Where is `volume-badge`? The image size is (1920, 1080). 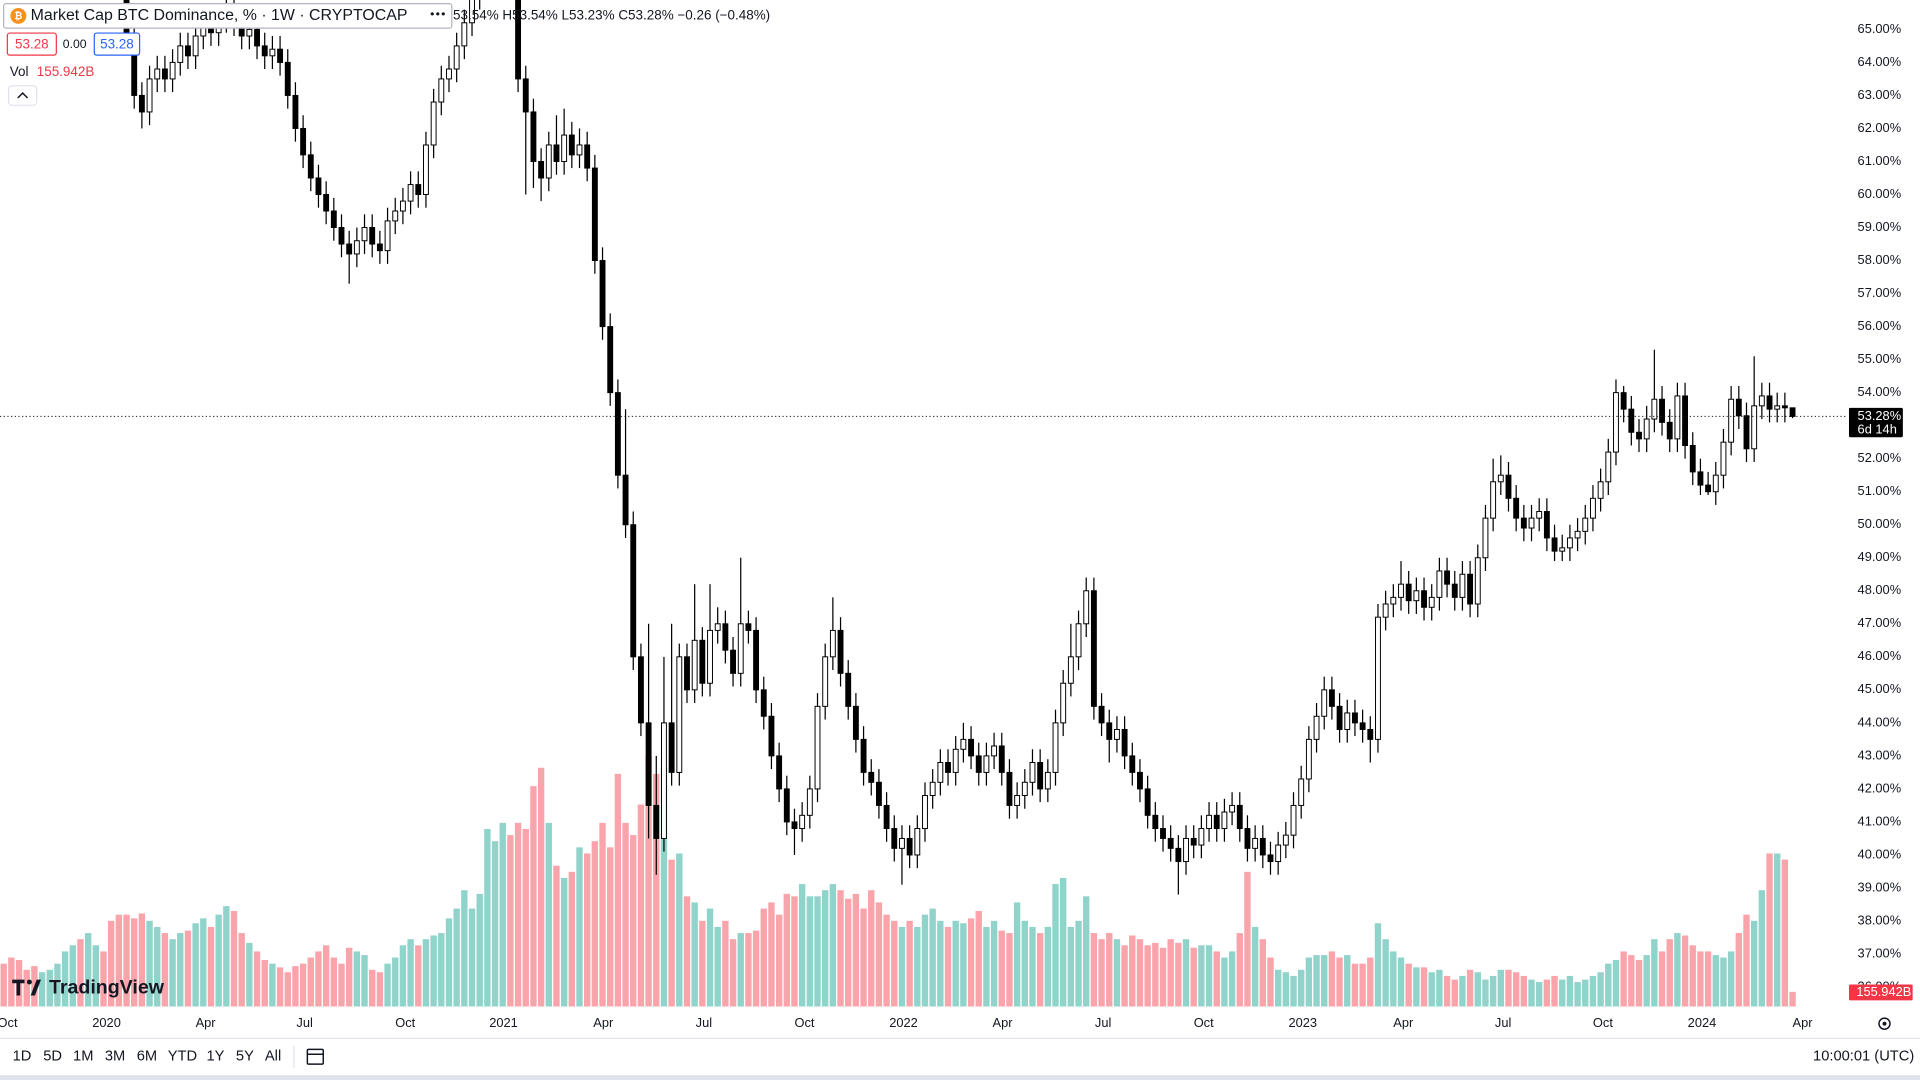
volume-badge is located at coordinates (1880, 992).